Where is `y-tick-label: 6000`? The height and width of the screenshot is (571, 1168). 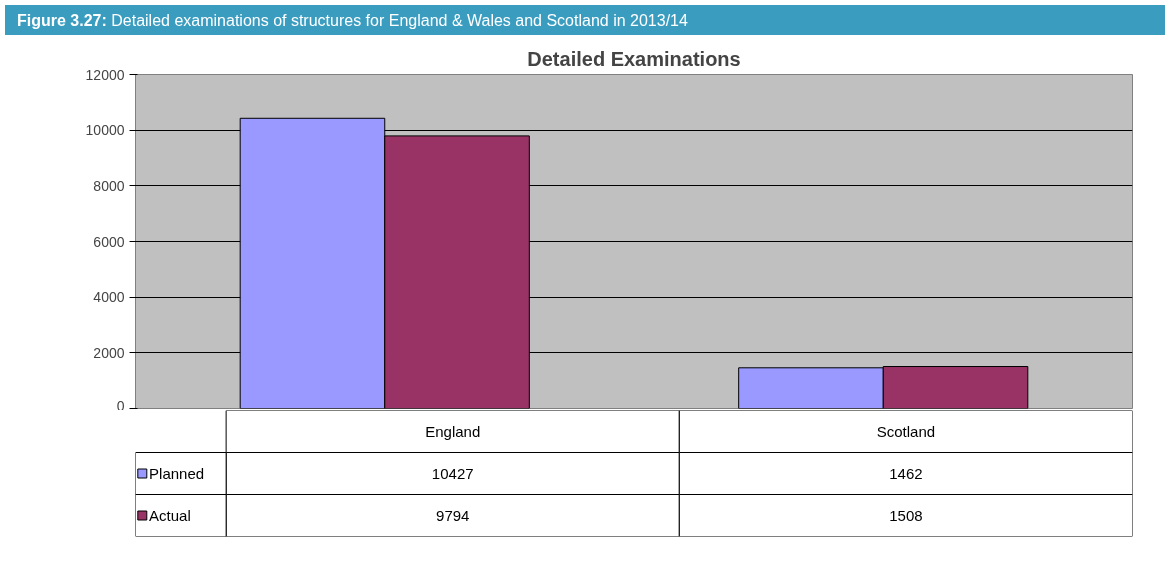
y-tick-label: 6000 is located at coordinates (109, 241).